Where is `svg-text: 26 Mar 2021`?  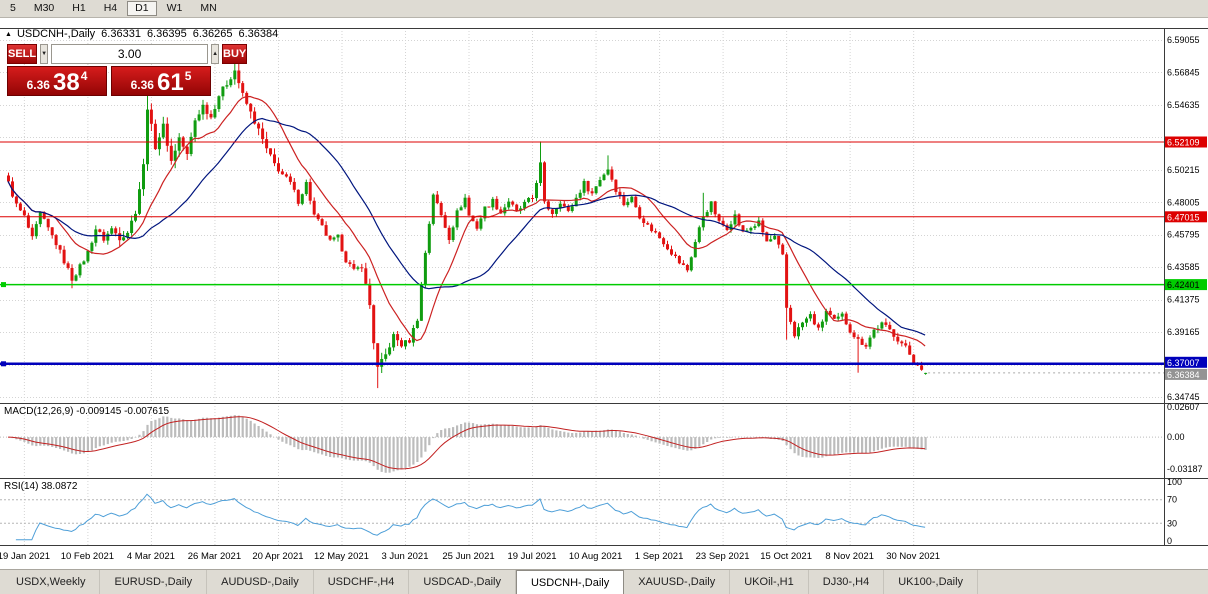
svg-text: 26 Mar 2021 is located at coordinates (214, 556).